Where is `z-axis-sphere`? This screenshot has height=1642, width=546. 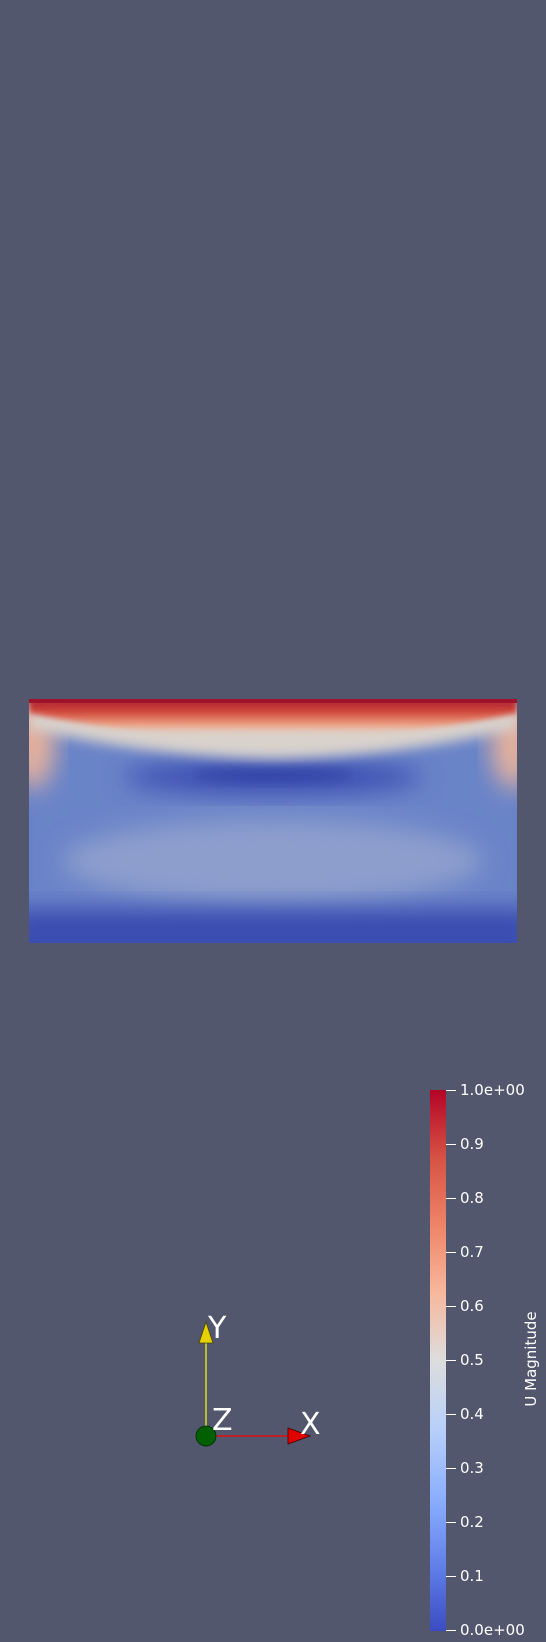
z-axis-sphere is located at coordinates (206, 1436).